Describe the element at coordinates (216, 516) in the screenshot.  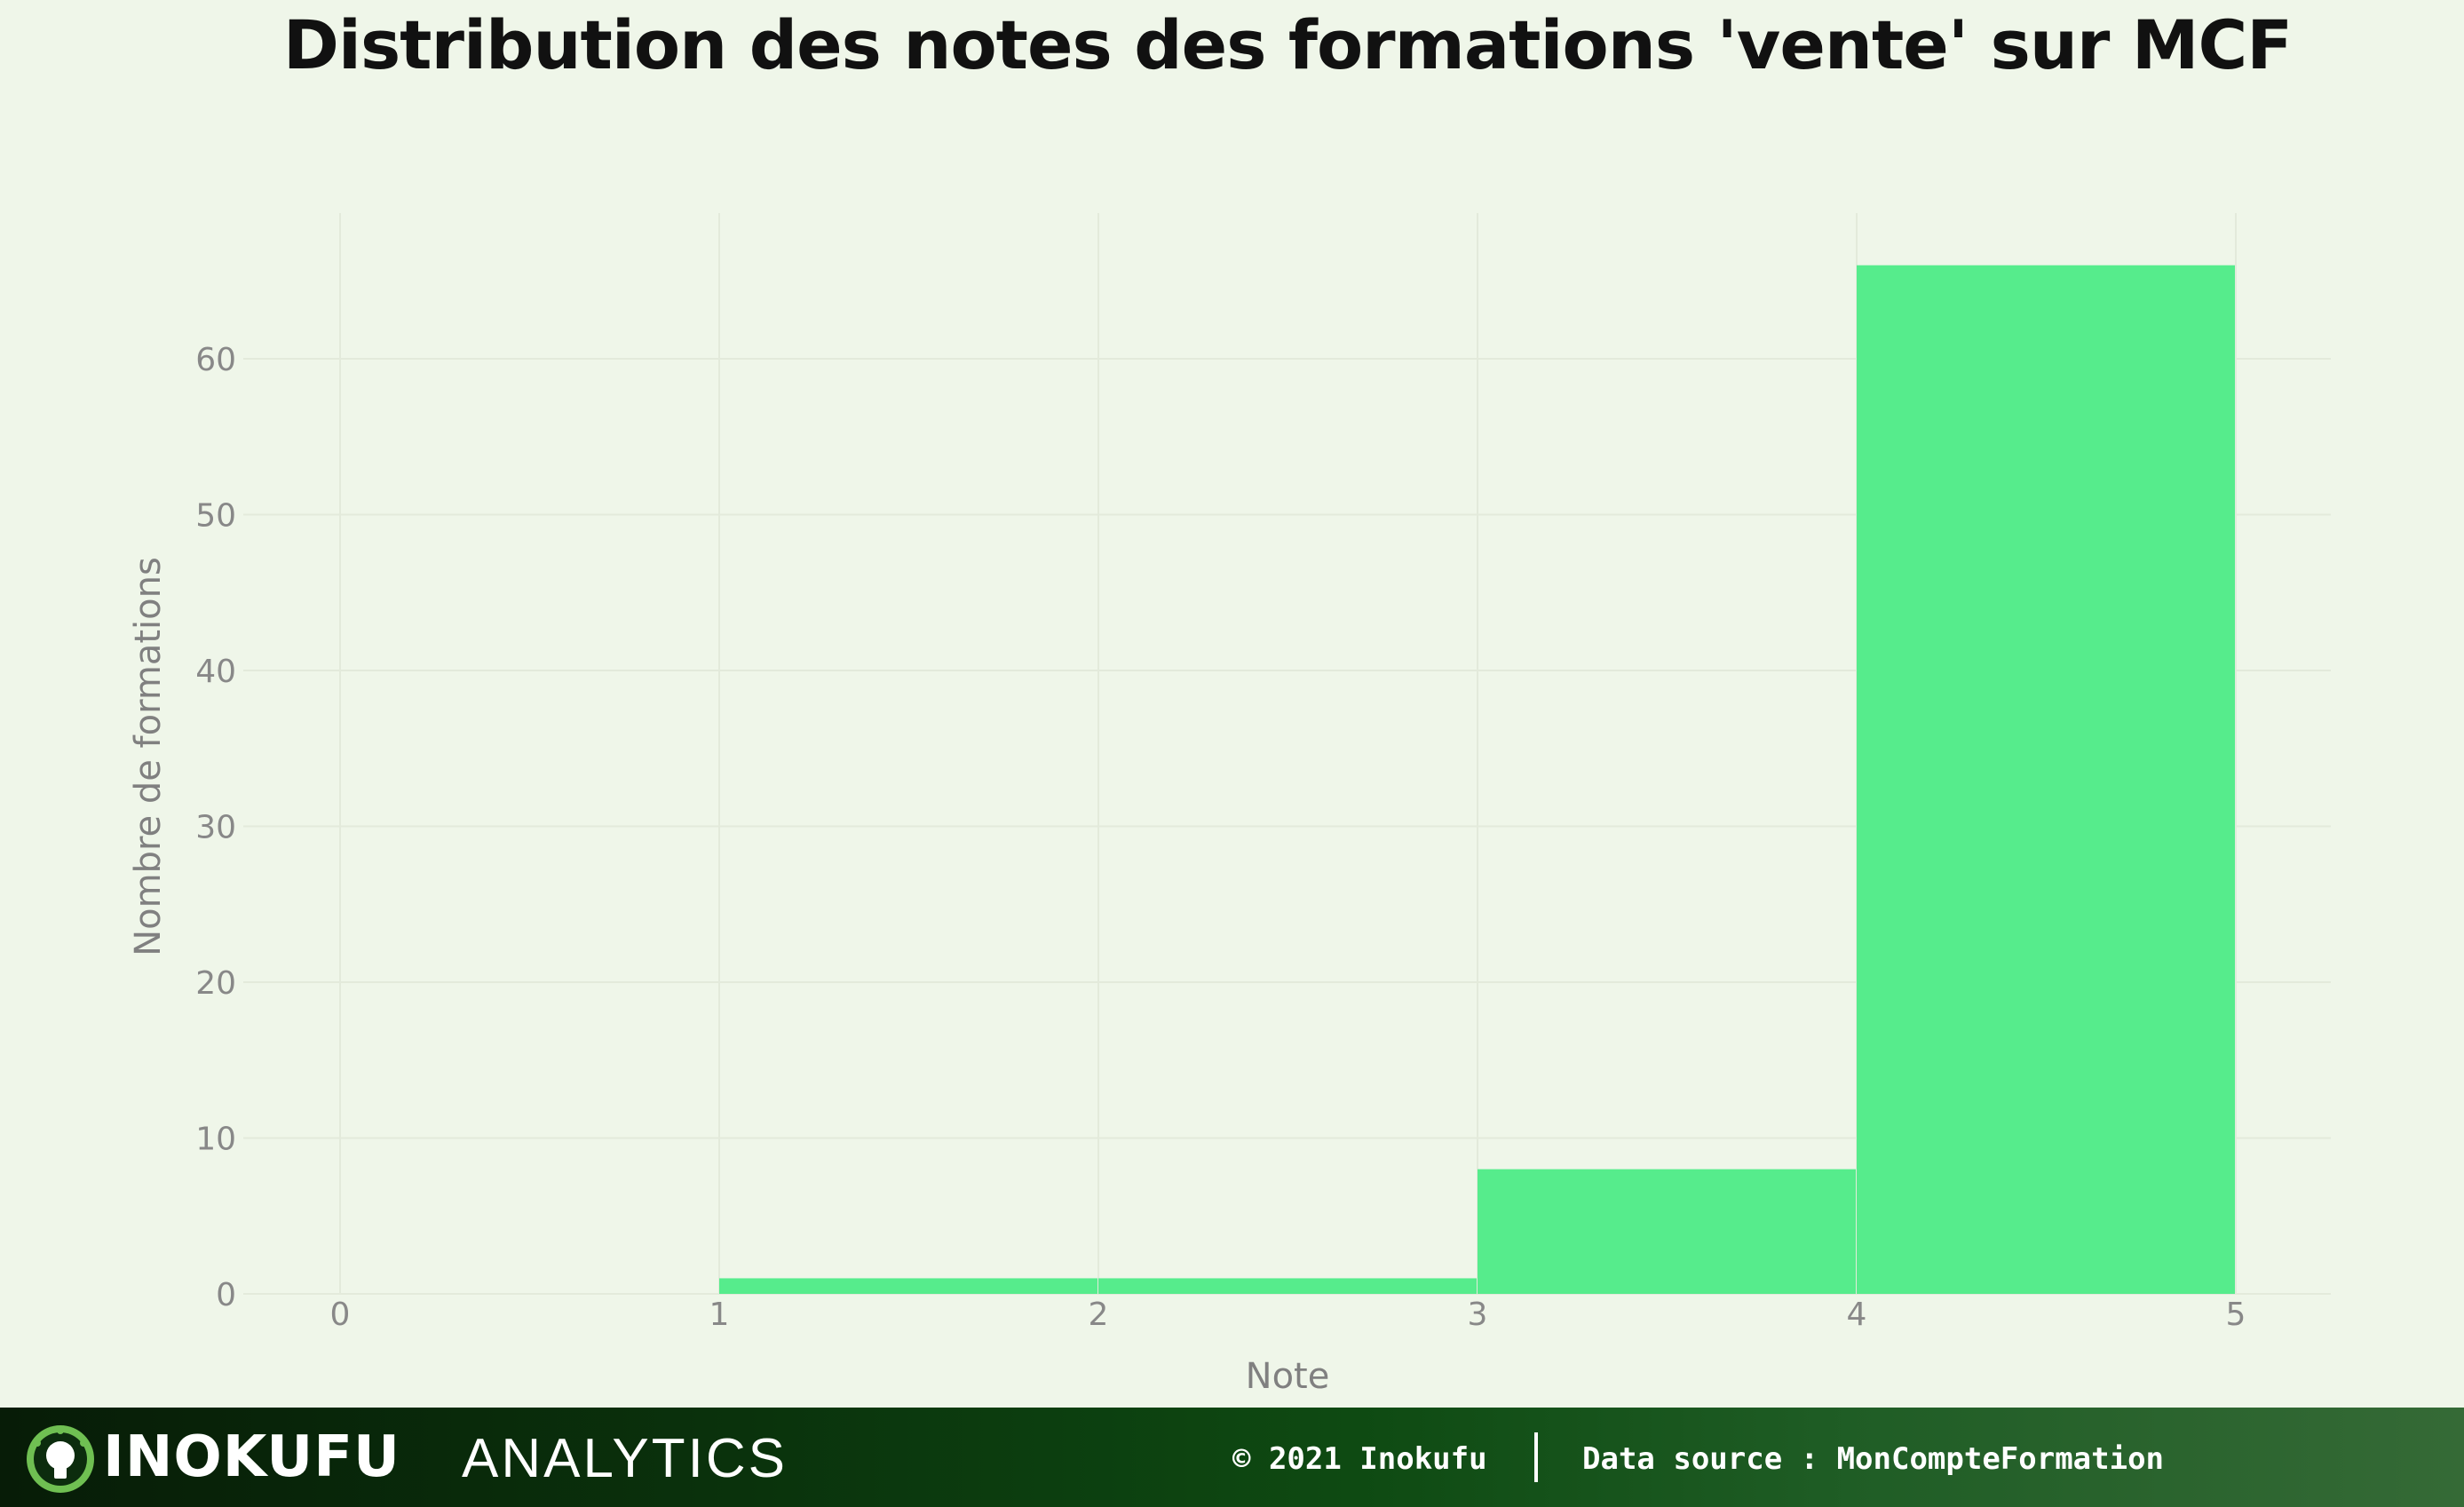
I see `y-tick-label: 50` at that location.